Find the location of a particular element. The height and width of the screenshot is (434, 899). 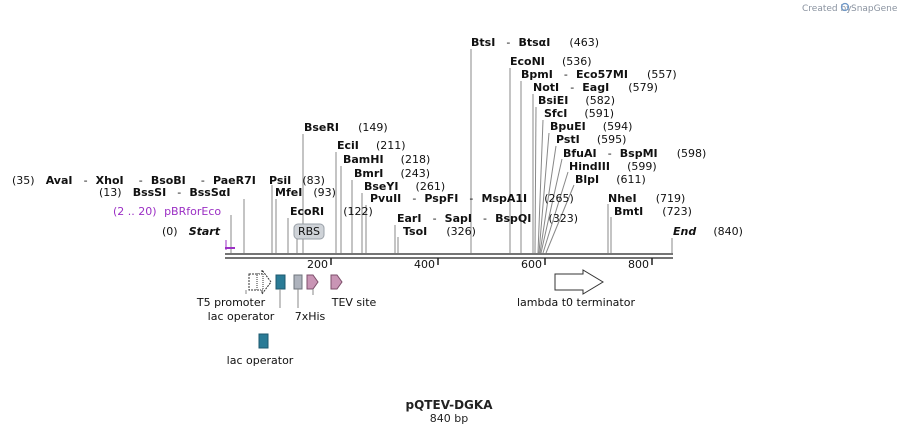

enzyme-ecii: EciI (211) is located at coordinates (371, 143).